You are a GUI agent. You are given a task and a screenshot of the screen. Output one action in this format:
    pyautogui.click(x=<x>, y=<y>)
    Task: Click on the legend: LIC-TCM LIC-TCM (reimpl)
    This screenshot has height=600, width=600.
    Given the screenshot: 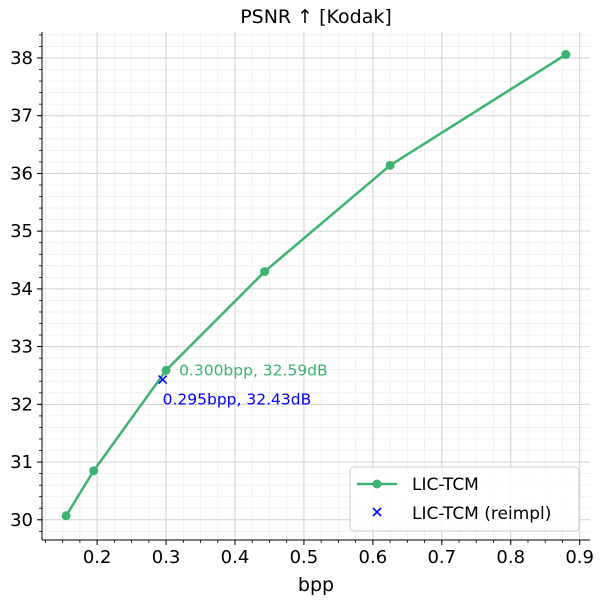 What is the action you would take?
    pyautogui.click(x=464, y=499)
    